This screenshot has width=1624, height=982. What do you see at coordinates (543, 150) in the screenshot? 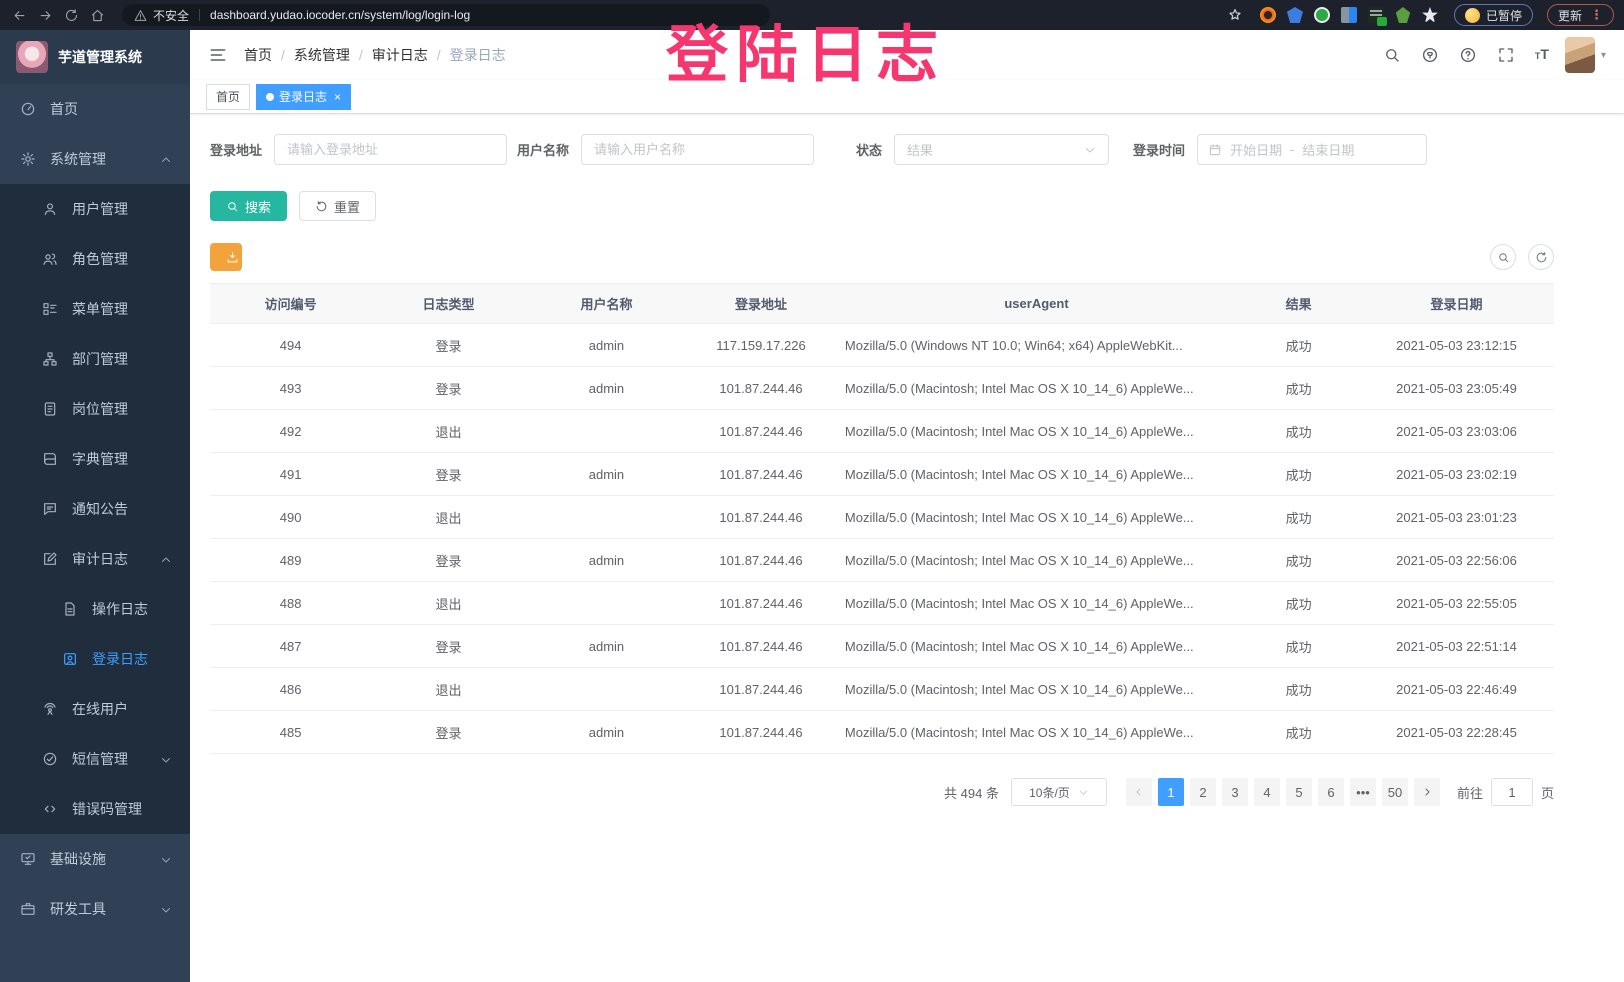
I see `filter-label-username: 用户名称` at bounding box center [543, 150].